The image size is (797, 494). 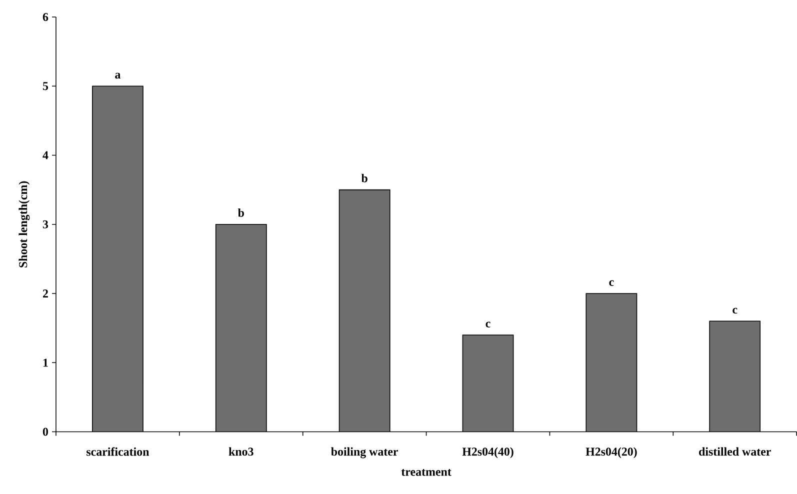 I want to click on y-tick-label: 6, so click(x=45, y=17).